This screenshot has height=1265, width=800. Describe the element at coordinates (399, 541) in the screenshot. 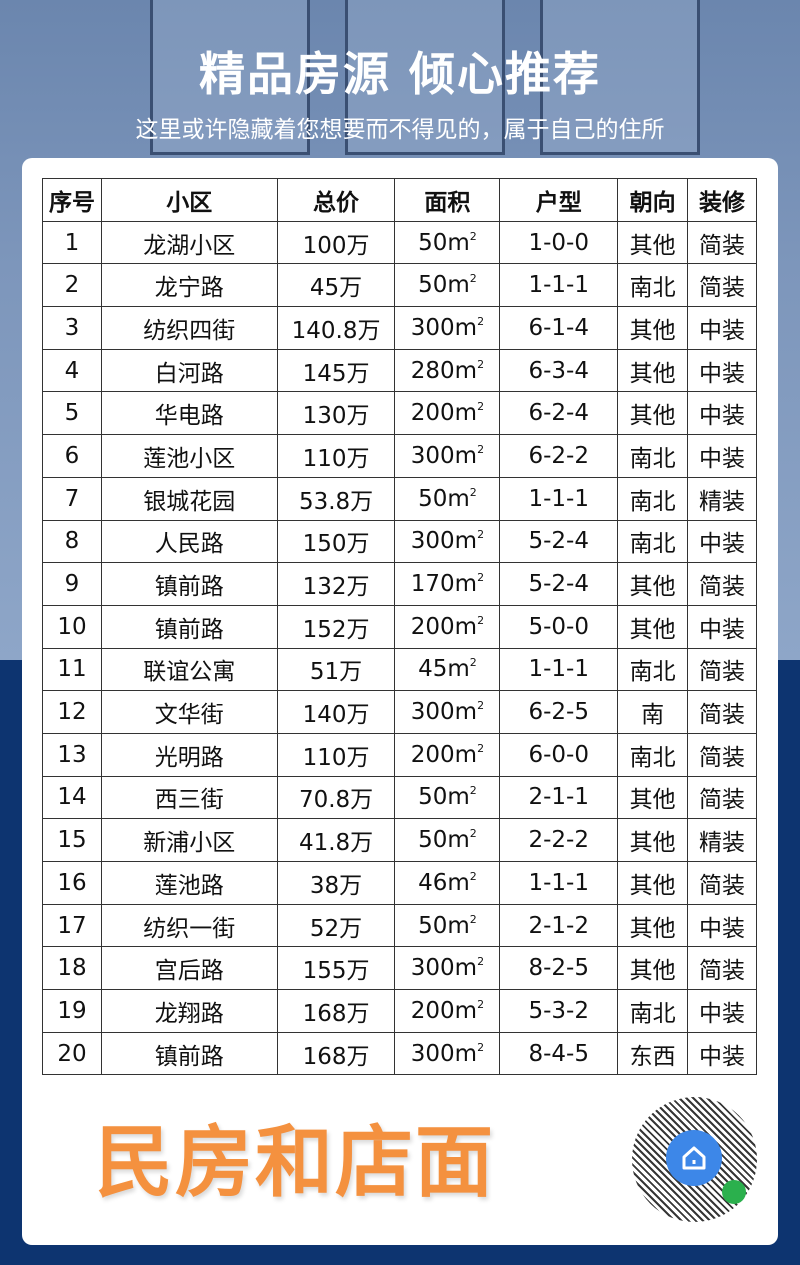

I see `table-row: 8 人民路 150万 300m2 5-2-4 南北 中装` at that location.